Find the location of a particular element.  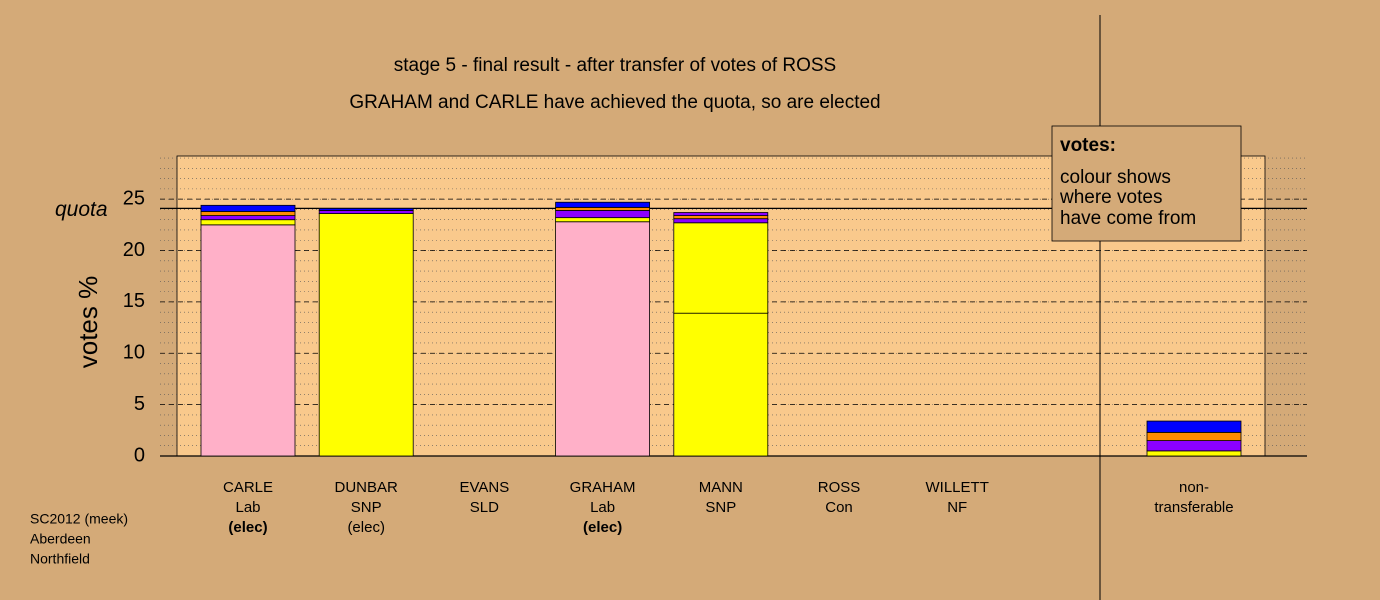

category-name: CARLE is located at coordinates (248, 487).